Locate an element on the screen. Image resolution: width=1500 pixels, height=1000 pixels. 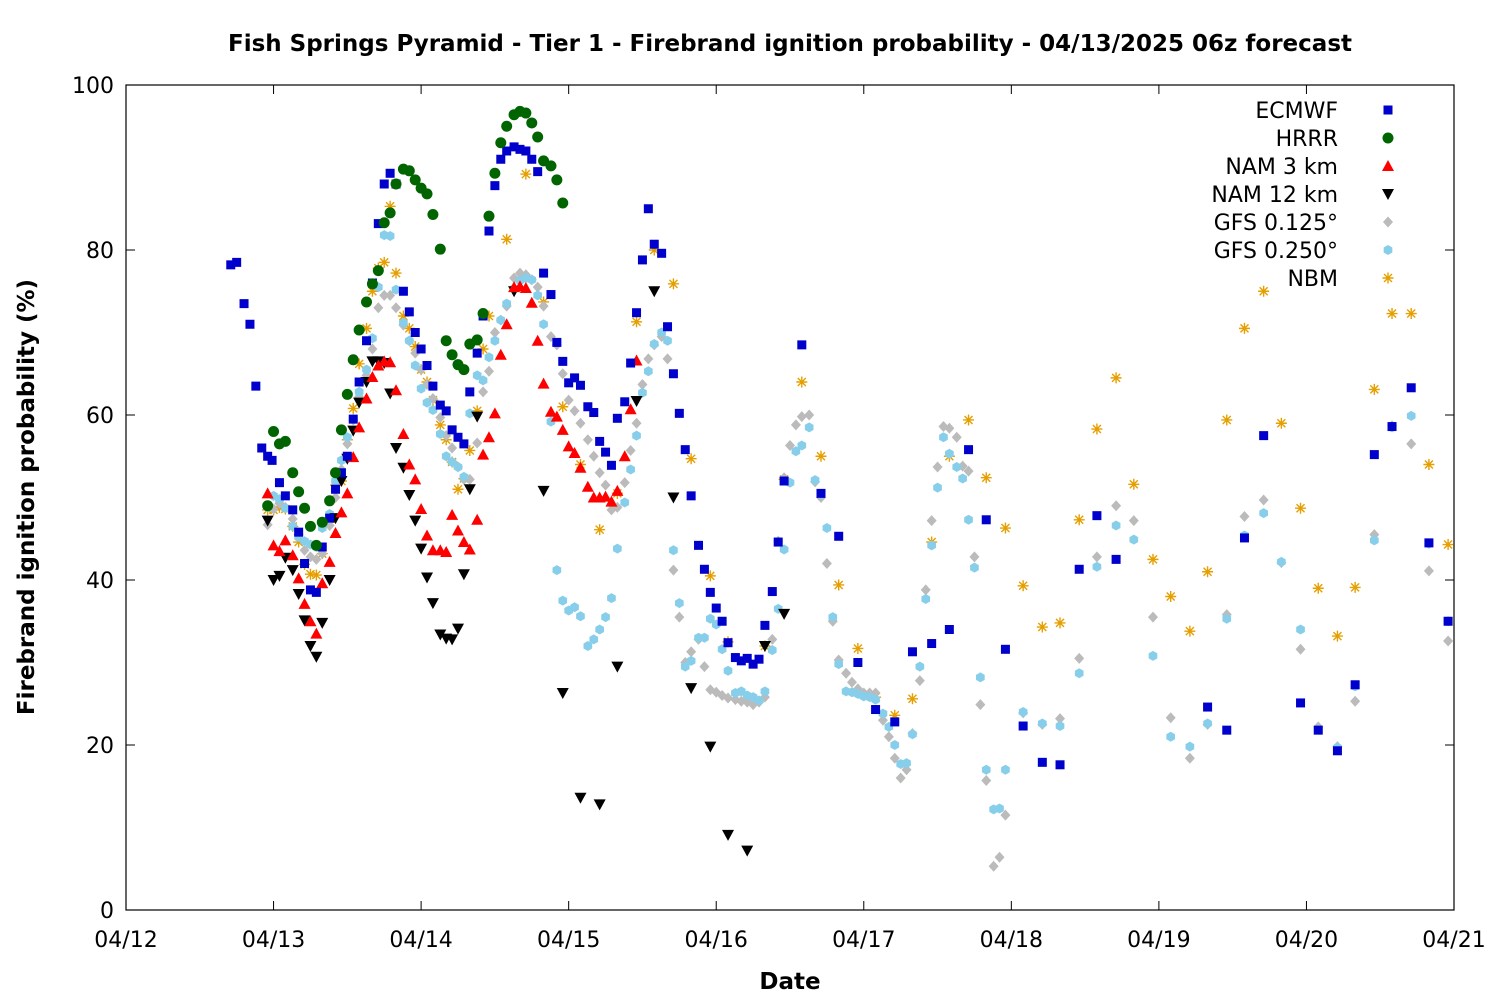
x-tick-label: 04/16 is located at coordinates (716, 940).